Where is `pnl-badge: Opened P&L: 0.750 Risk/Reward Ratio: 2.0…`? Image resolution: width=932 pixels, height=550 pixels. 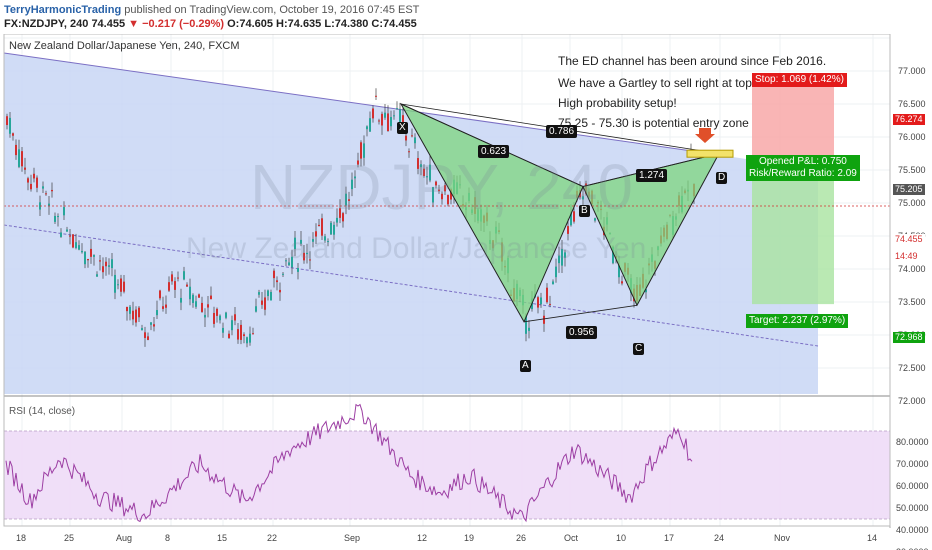 pnl-badge: Opened P&L: 0.750 Risk/Reward Ratio: 2.0… is located at coordinates (803, 168).